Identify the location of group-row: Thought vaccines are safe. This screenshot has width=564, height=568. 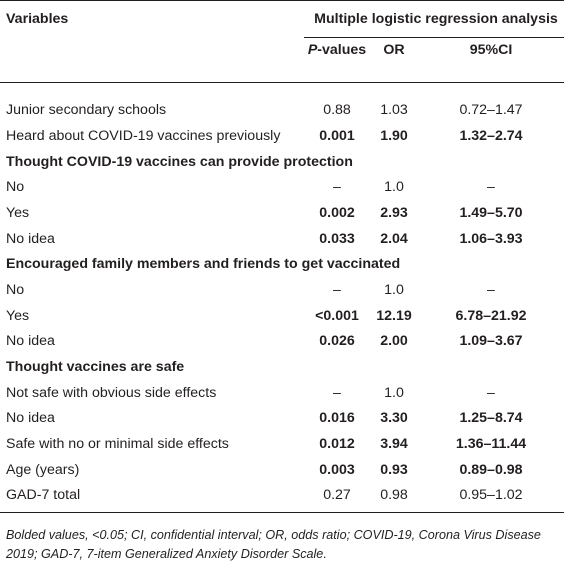
(282, 367).